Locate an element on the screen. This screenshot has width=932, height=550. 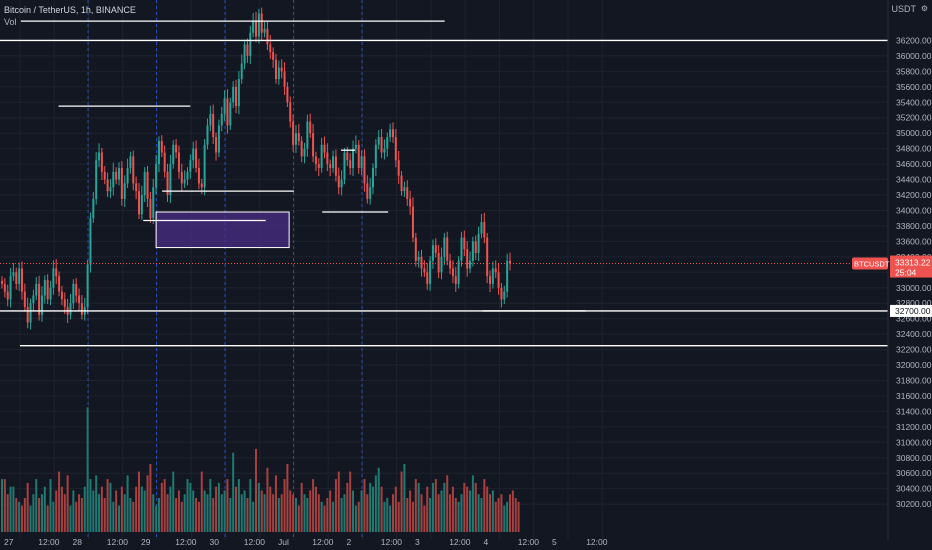
x-tick-label: 12:00 is located at coordinates (323, 542).